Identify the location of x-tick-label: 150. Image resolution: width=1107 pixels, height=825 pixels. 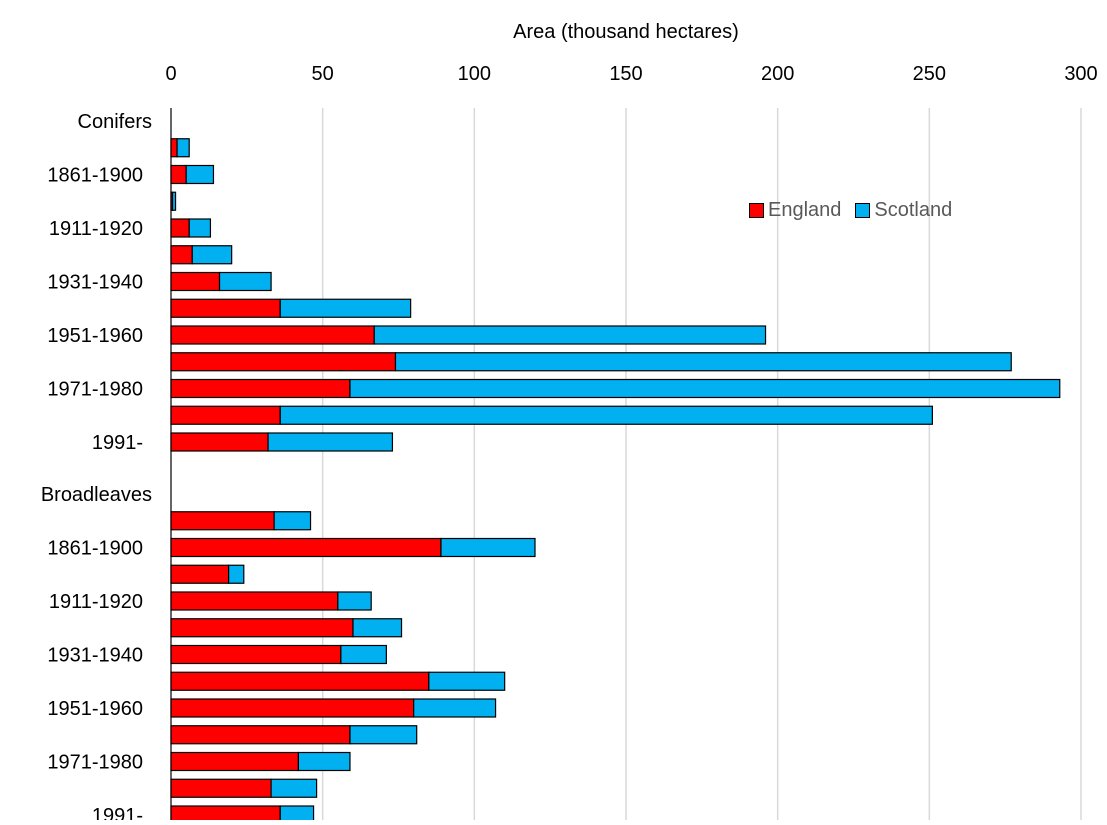
(625, 74).